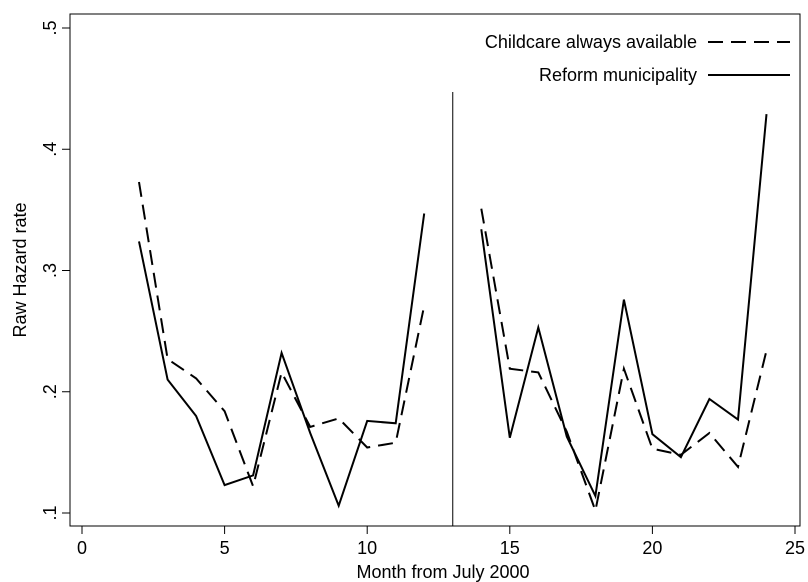 The height and width of the screenshot is (582, 808). Describe the element at coordinates (795, 548) in the screenshot. I see `x-tick-label: 25` at that location.